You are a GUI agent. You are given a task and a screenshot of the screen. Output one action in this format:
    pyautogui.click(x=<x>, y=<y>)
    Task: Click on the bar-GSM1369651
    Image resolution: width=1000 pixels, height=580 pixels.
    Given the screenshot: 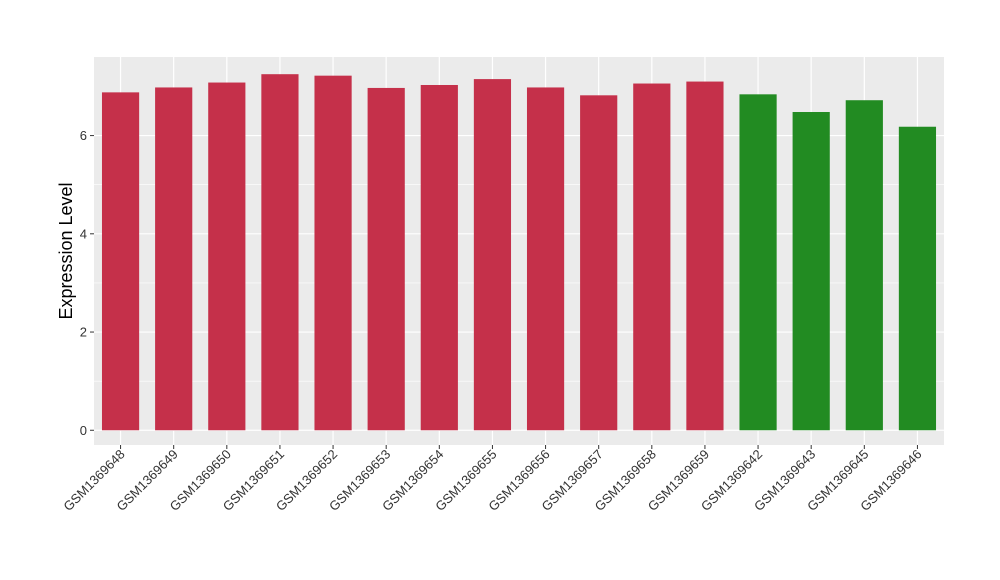 What is the action you would take?
    pyautogui.click(x=280, y=252)
    